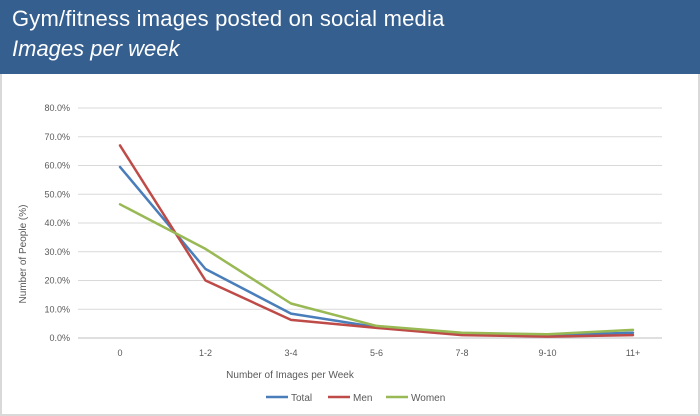  Describe the element at coordinates (205, 353) in the screenshot. I see `x-tick-label: 1-2` at that location.